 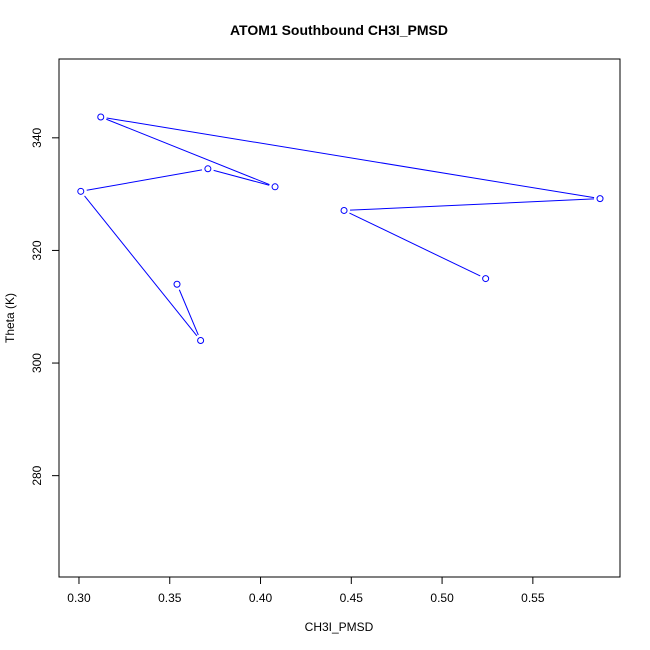 I want to click on x-axis: 0.30 0.35 0.40 0.45 0.50 0.55, so click(x=306, y=590).